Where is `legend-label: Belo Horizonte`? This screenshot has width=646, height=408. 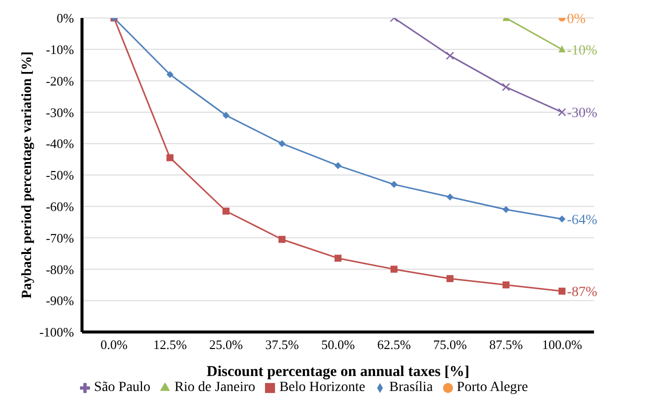
legend-label: Belo Horizonte is located at coordinates (322, 387).